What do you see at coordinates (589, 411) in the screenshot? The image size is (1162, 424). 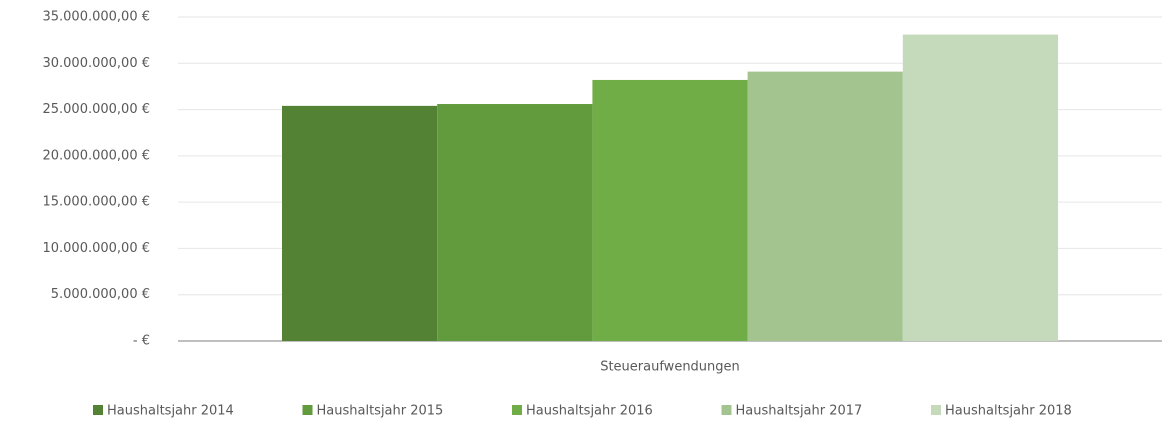 I see `legend-label: Haushaltsjahr 2016` at bounding box center [589, 411].